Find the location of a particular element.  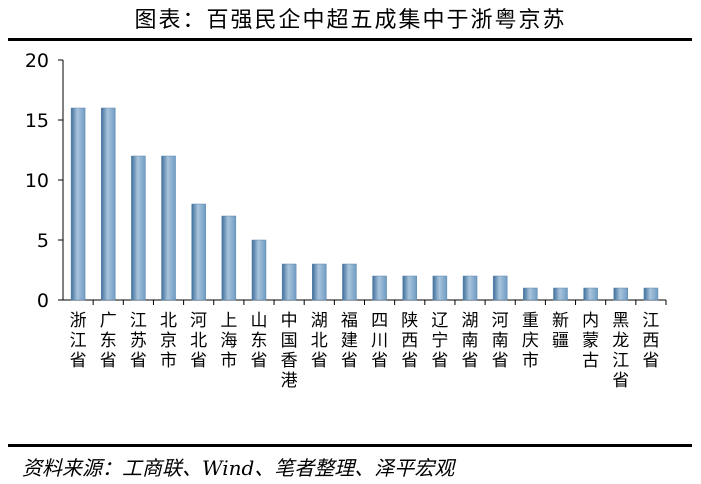

y-tick-label: 10 is located at coordinates (37, 181).